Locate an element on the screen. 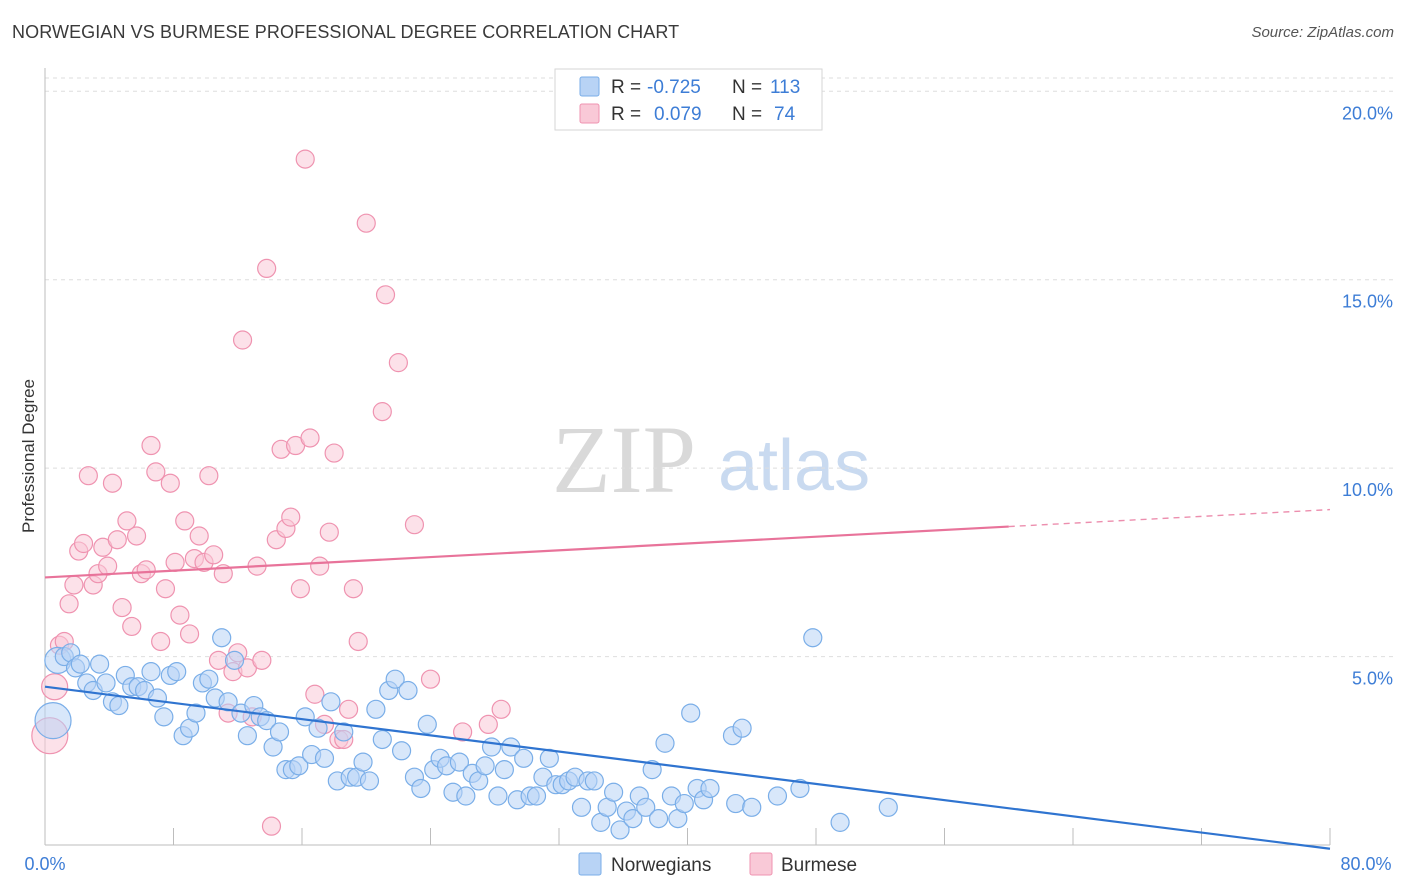 This screenshot has height=892, width=1406. watermark: ZIP atlas is located at coordinates (711, 459).